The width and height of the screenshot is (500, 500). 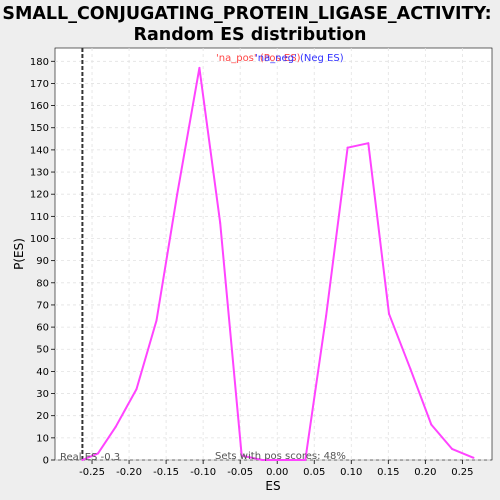 I want to click on y-tick-label: 100, so click(x=39, y=239).